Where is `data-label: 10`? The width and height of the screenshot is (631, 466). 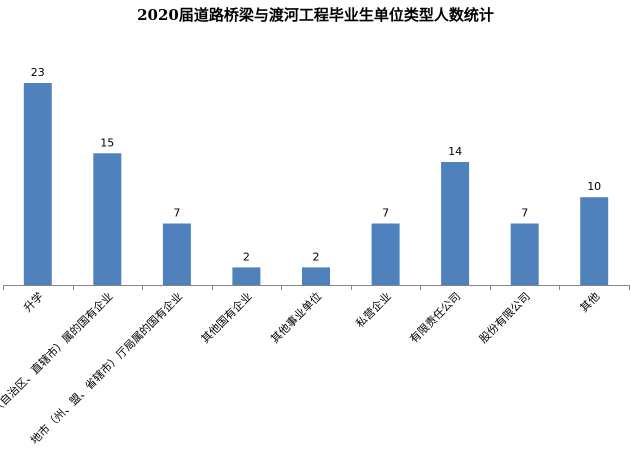 data-label: 10 is located at coordinates (594, 186).